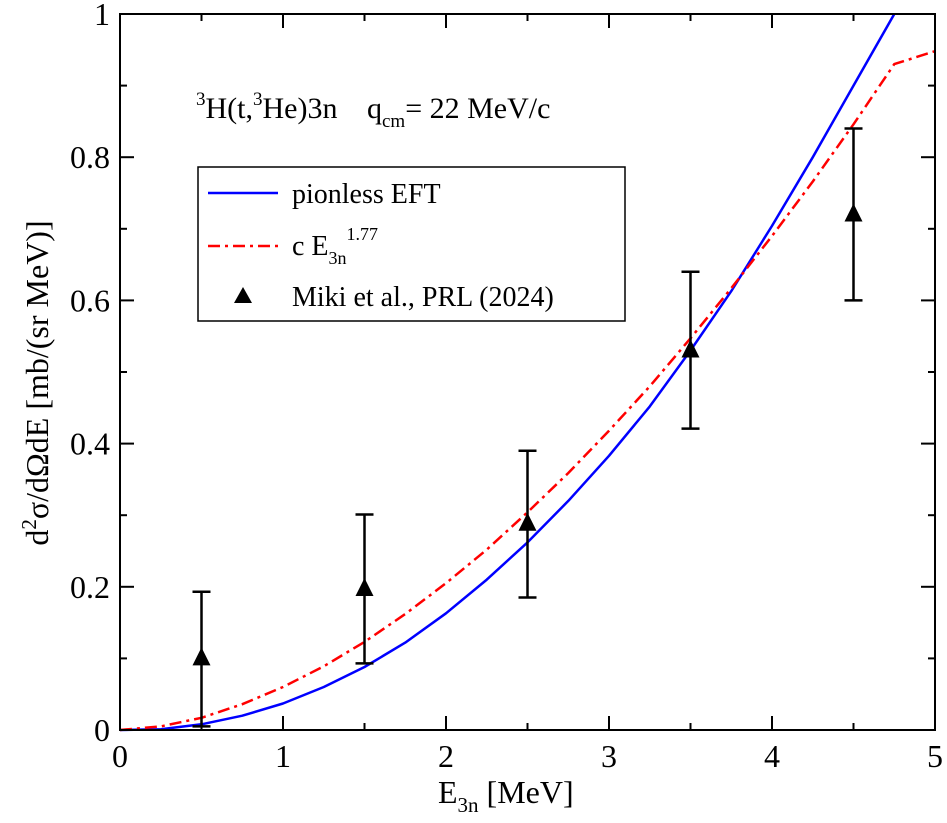 This screenshot has width=947, height=823. What do you see at coordinates (310, 246) in the screenshot?
I see `legend-power-main: c E` at bounding box center [310, 246].